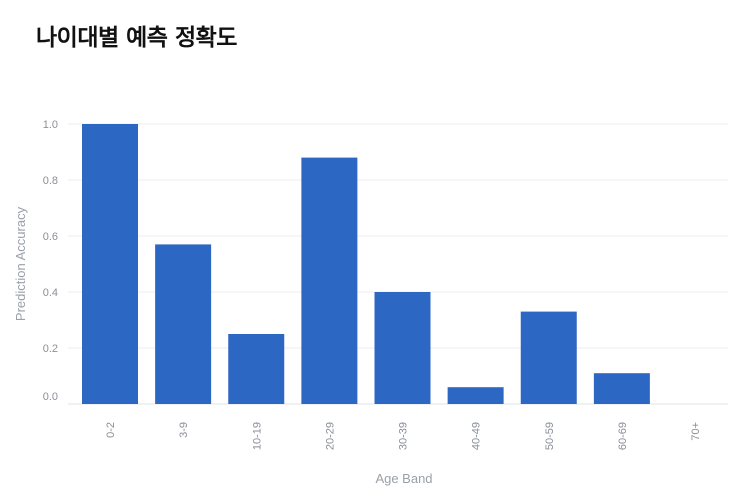  I want to click on y-tick-label: 1.0, so click(50, 125).